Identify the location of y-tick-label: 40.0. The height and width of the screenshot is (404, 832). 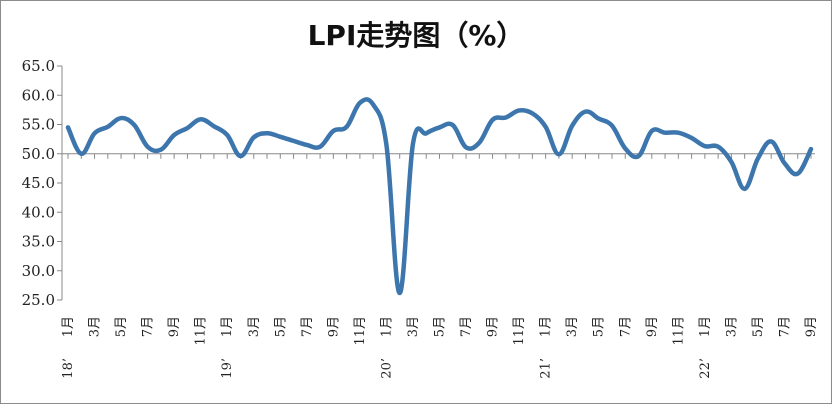
(38, 212).